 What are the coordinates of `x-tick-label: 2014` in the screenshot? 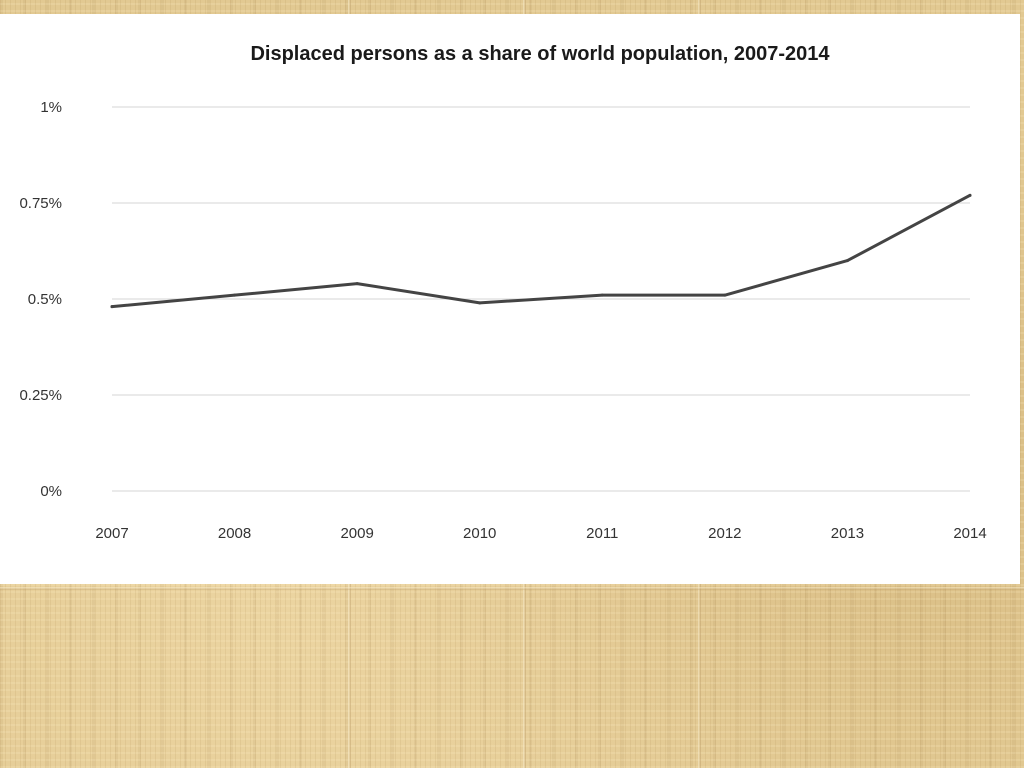 It's located at (969, 533).